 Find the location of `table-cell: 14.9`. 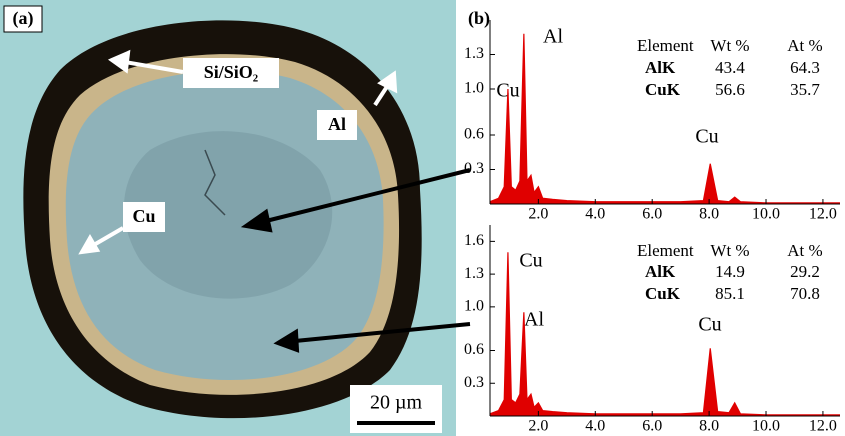

table-cell: 14.9 is located at coordinates (730, 271).